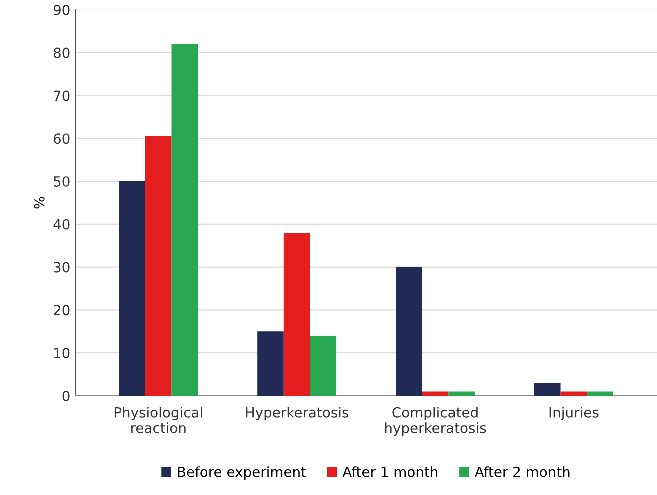  What do you see at coordinates (390, 472) in the screenshot?
I see `legend-label: After 1 month` at bounding box center [390, 472].